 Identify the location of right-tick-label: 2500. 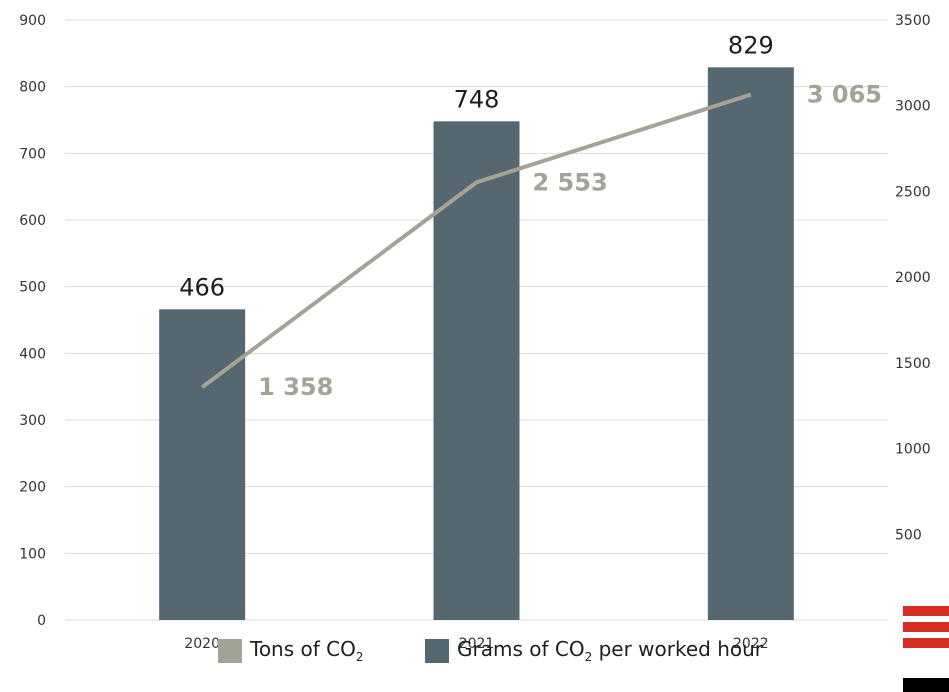
(913, 192).